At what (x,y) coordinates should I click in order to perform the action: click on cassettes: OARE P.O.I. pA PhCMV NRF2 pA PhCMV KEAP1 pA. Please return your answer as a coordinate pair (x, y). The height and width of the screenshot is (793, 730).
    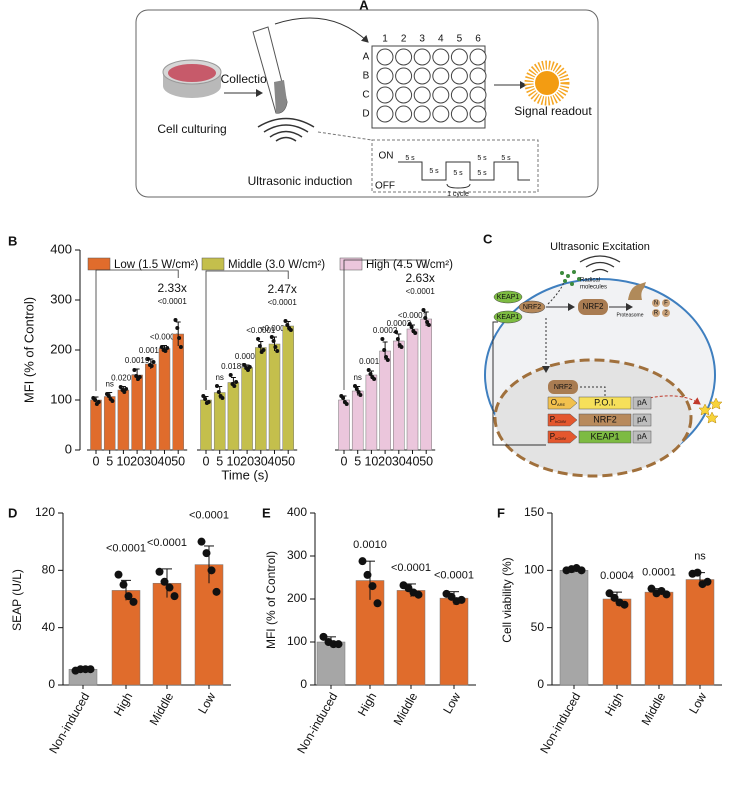
    Looking at the image, I should click on (599, 420).